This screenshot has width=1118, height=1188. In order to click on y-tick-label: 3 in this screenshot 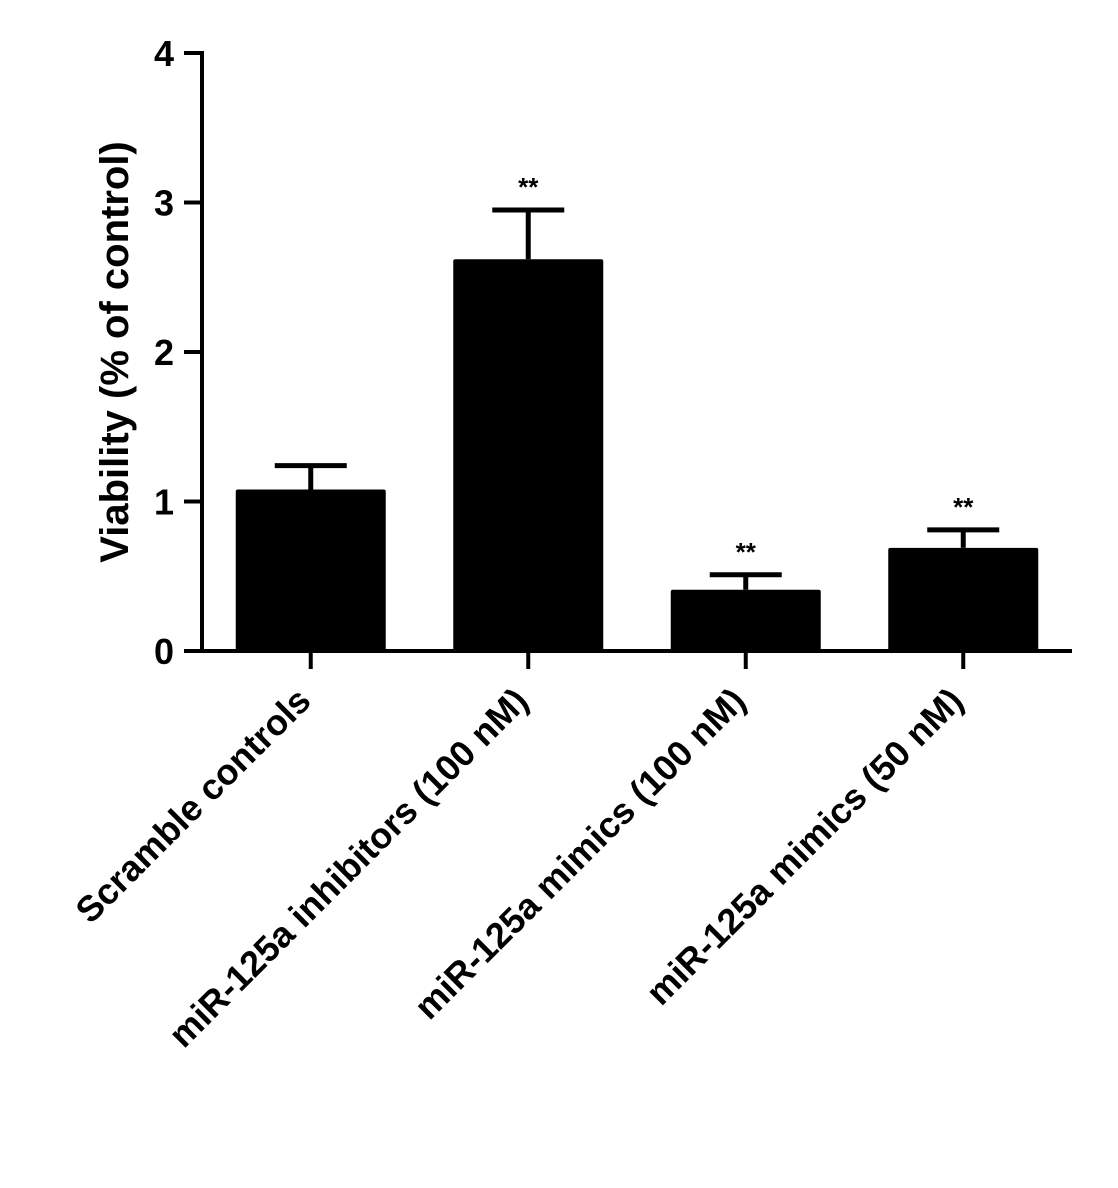, I will do `click(164, 203)`.